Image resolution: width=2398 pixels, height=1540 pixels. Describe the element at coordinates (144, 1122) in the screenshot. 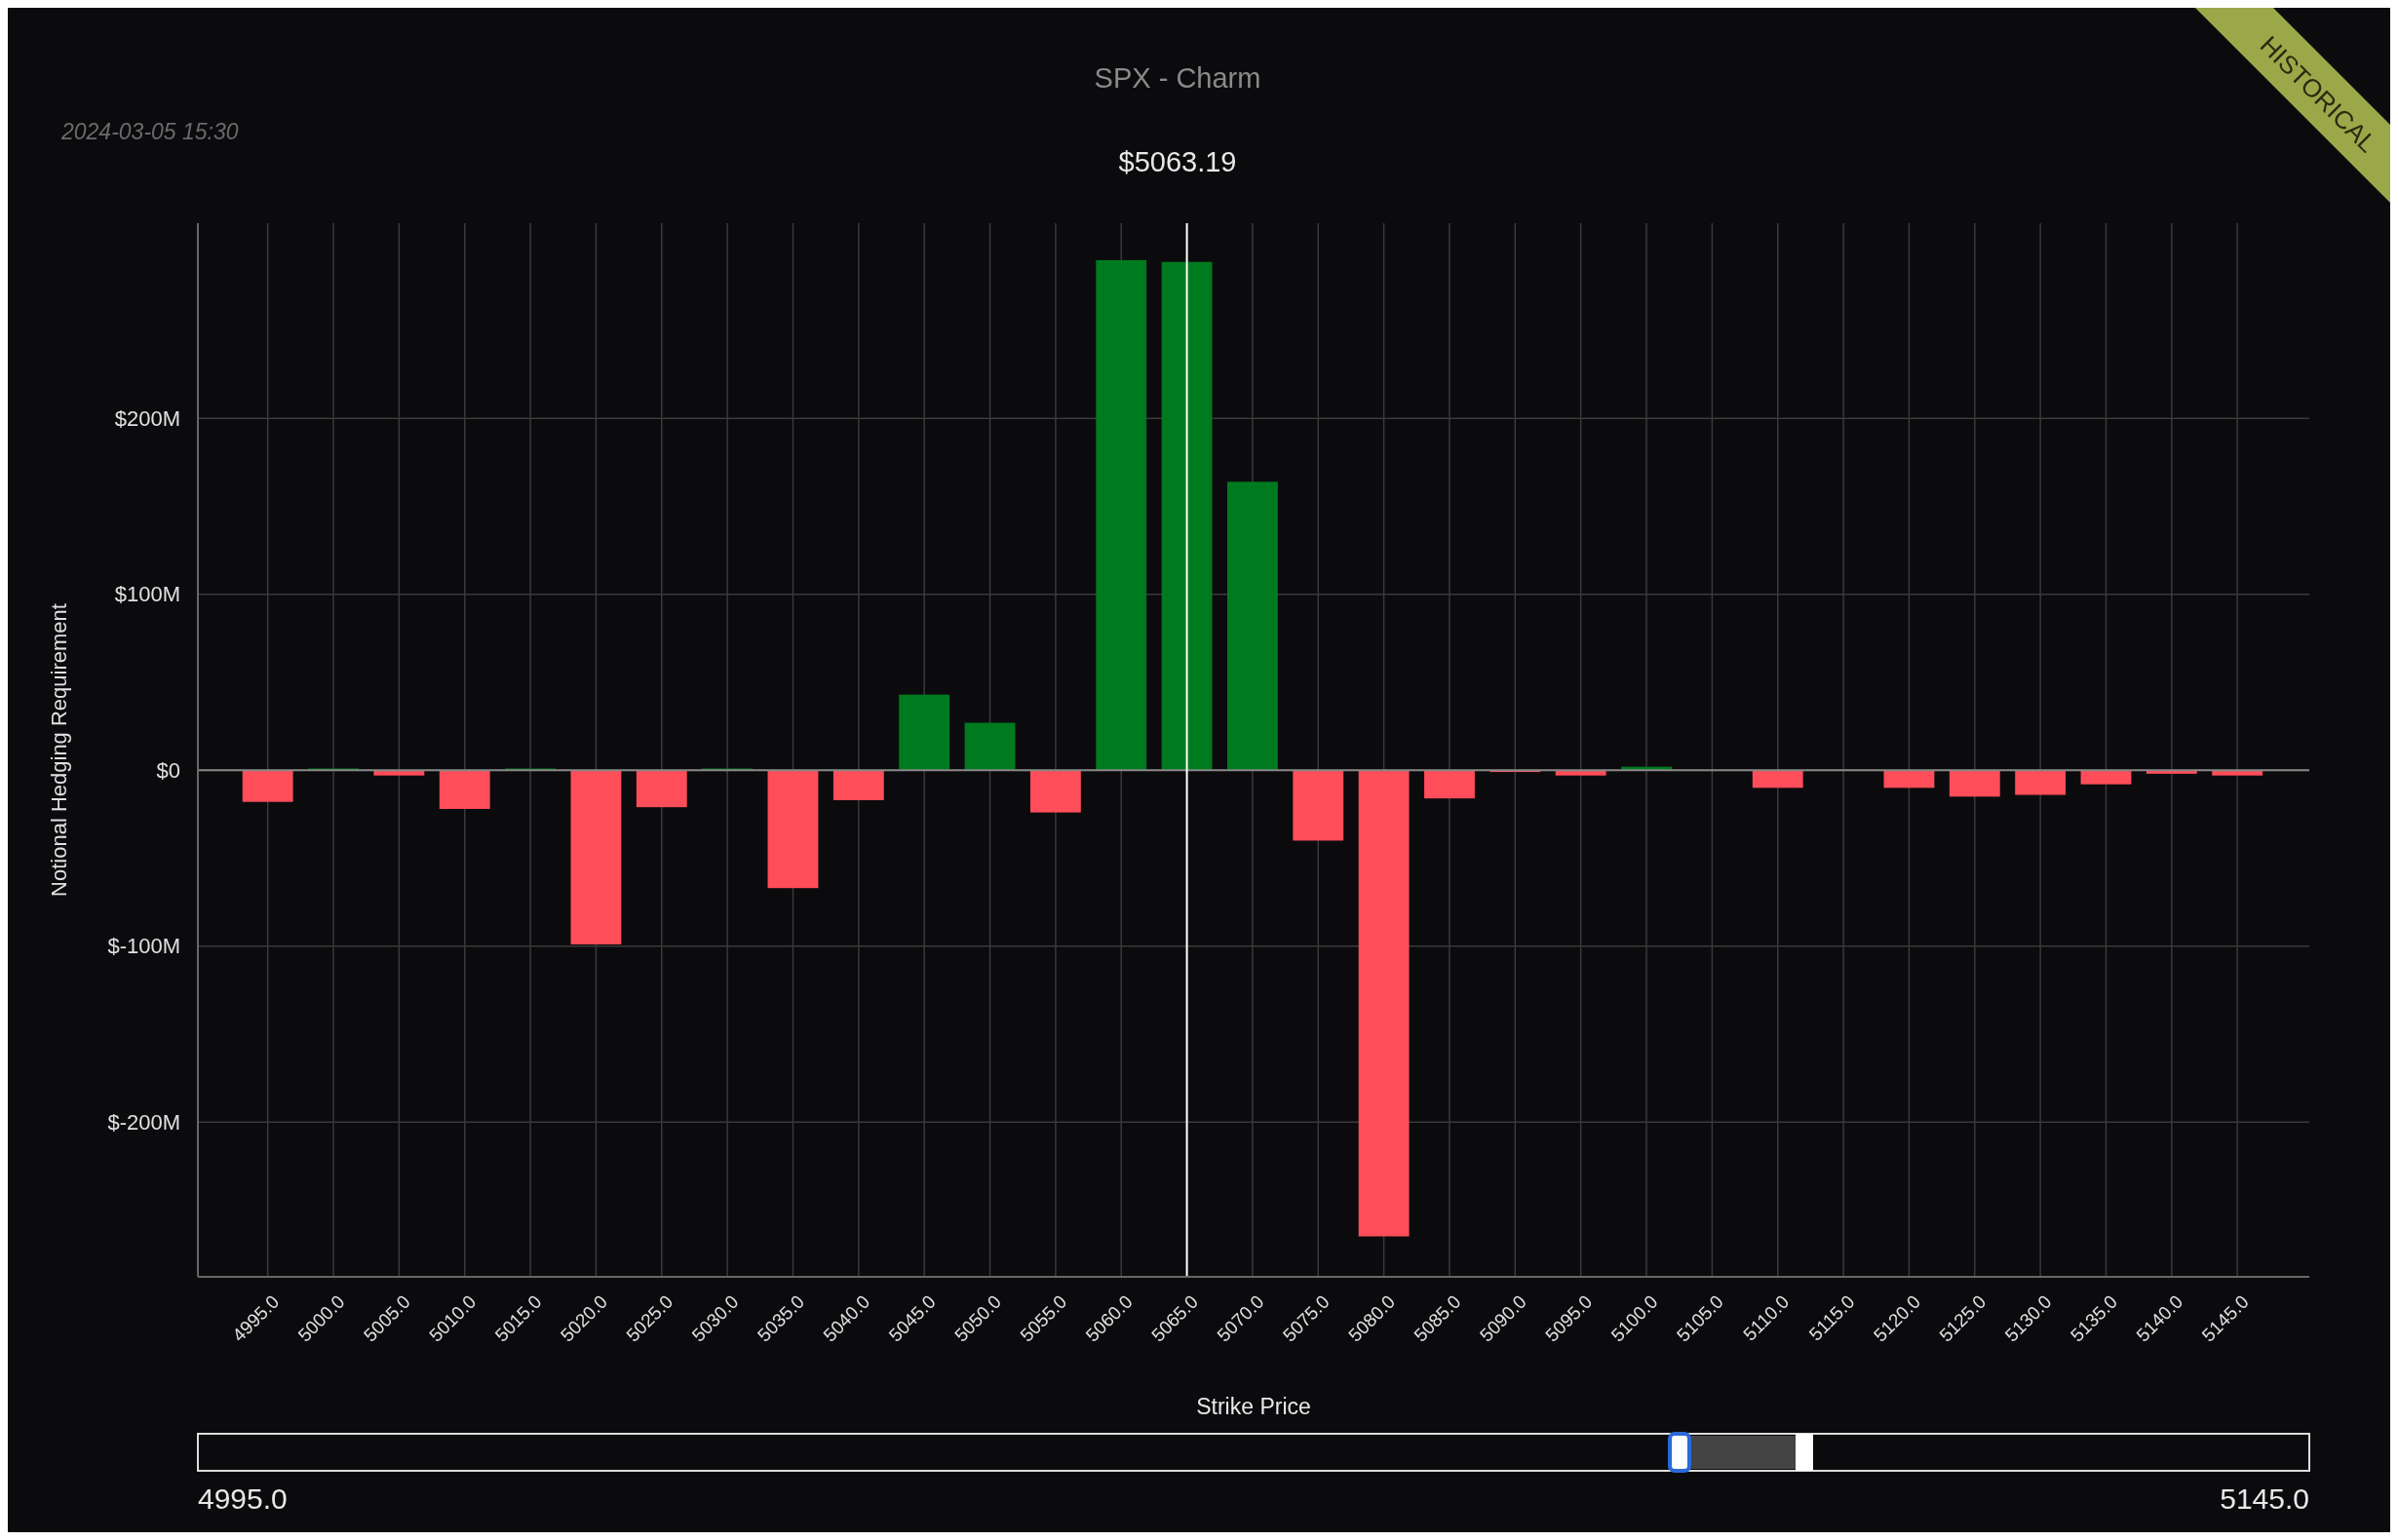

I see `y-tick-label: $-200M` at that location.